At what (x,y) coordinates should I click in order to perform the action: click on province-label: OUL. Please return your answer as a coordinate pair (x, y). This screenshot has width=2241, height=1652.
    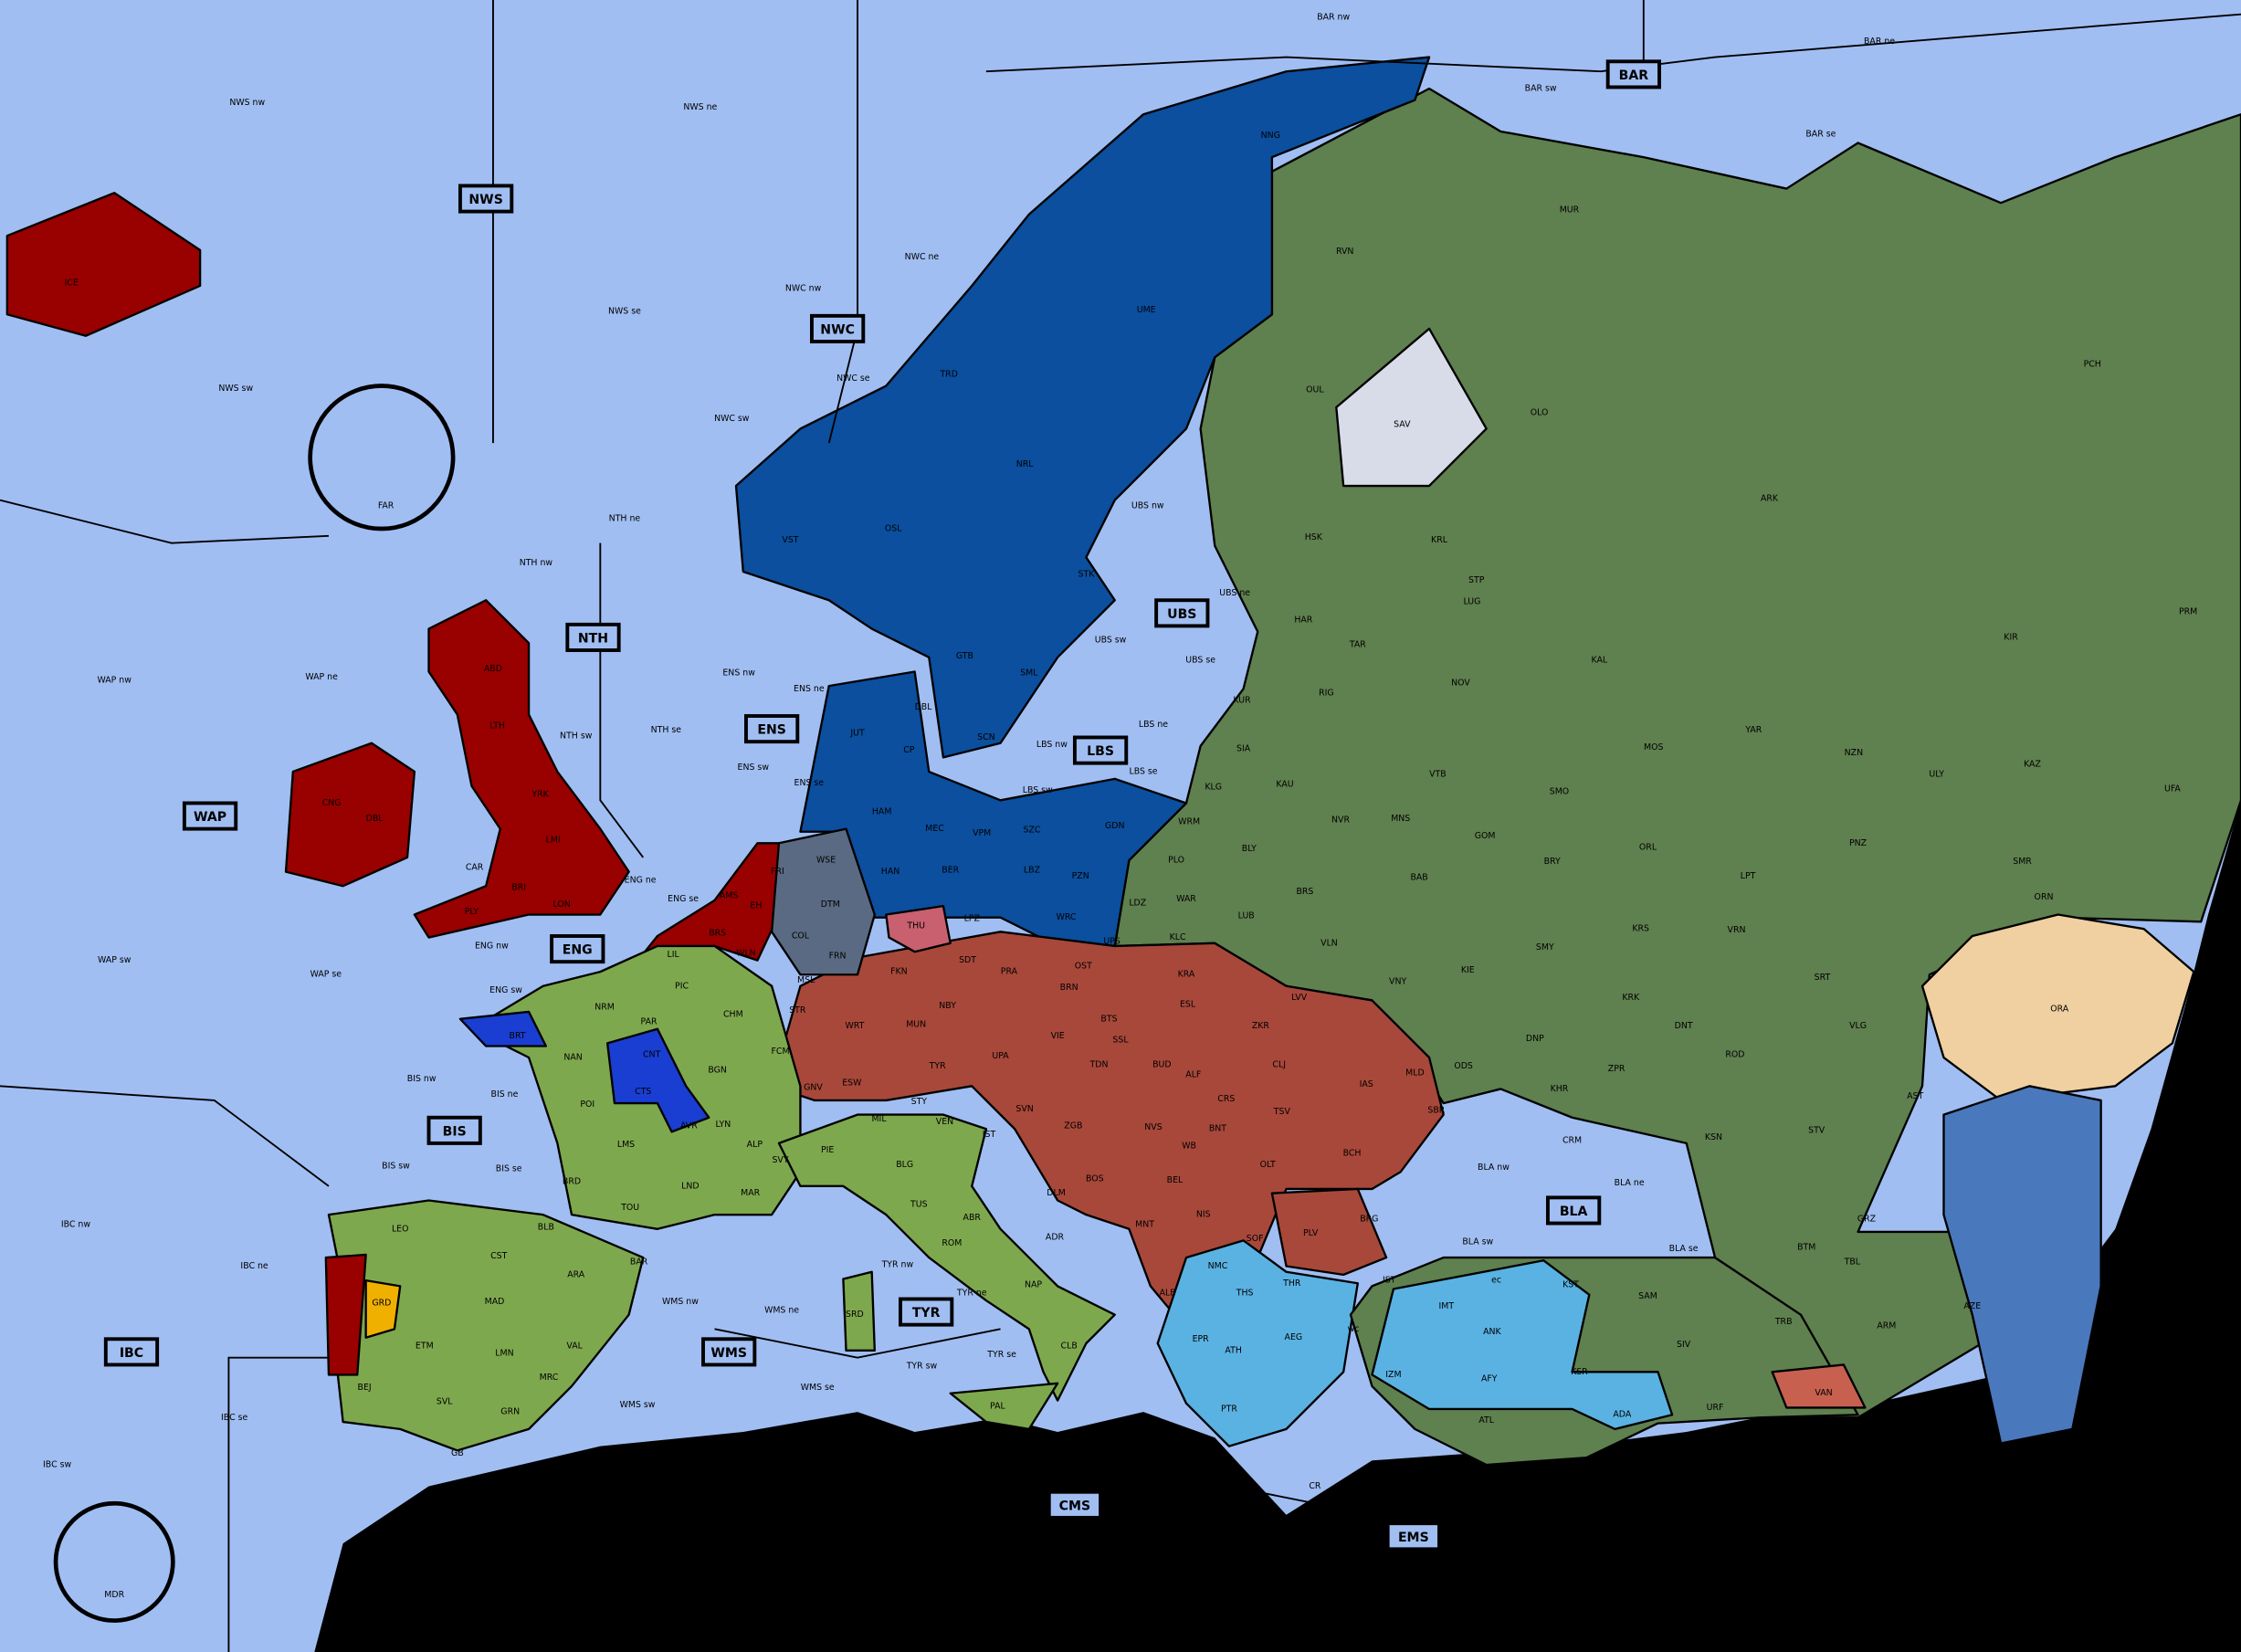
    Looking at the image, I should click on (1315, 390).